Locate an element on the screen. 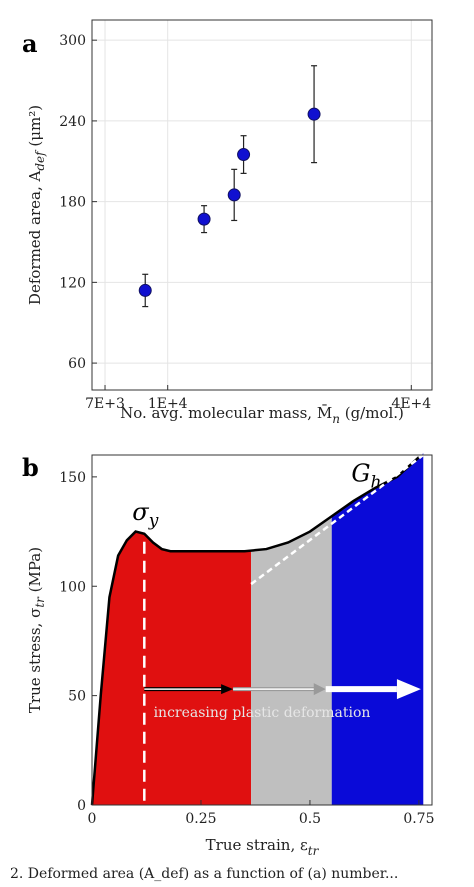 The height and width of the screenshot is (887, 474). x-tick-label: 1E+4 is located at coordinates (168, 404).